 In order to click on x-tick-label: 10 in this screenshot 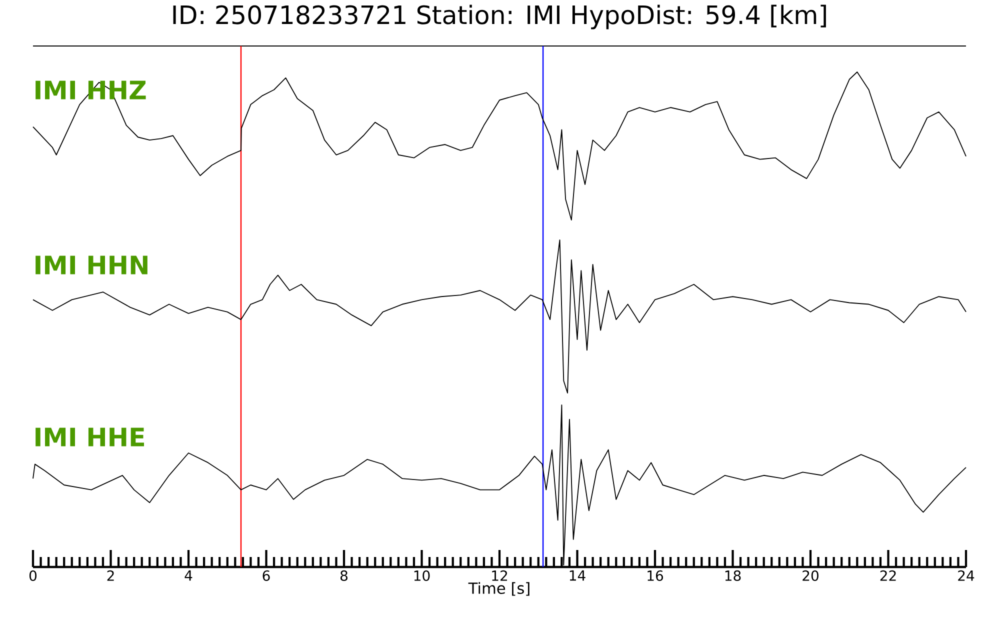, I will do `click(422, 575)`.